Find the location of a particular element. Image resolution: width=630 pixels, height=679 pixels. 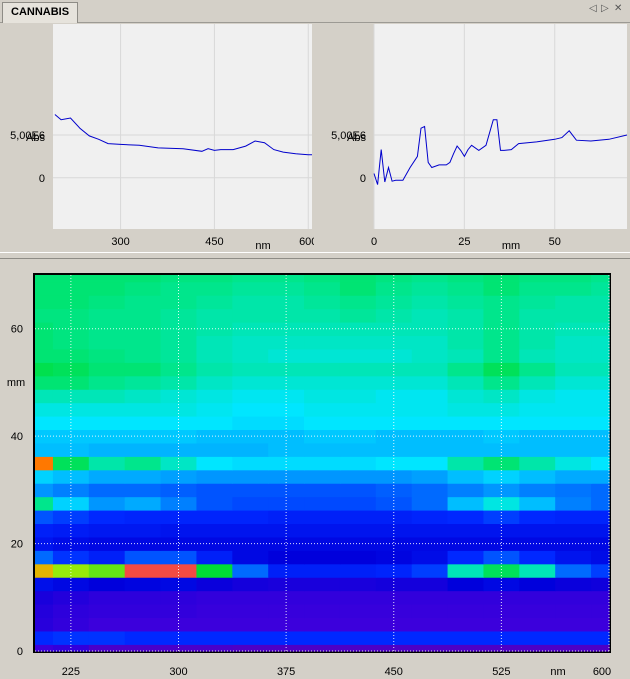

x-tick-label: 600 is located at coordinates (602, 672).